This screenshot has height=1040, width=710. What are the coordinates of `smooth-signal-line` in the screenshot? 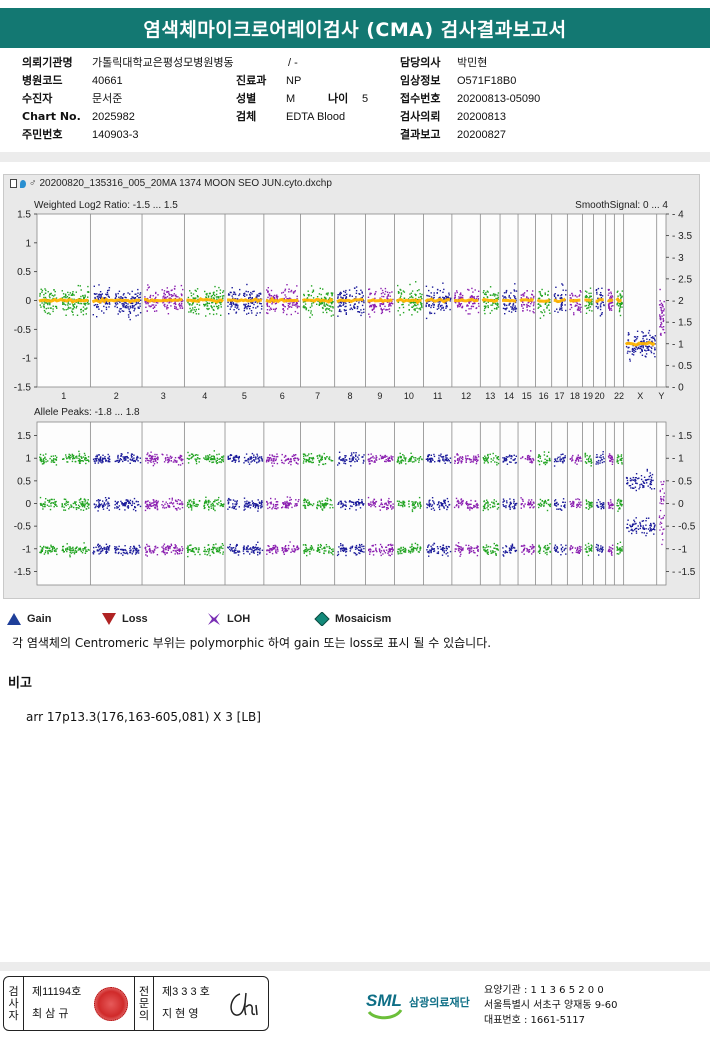 It's located at (63, 300).